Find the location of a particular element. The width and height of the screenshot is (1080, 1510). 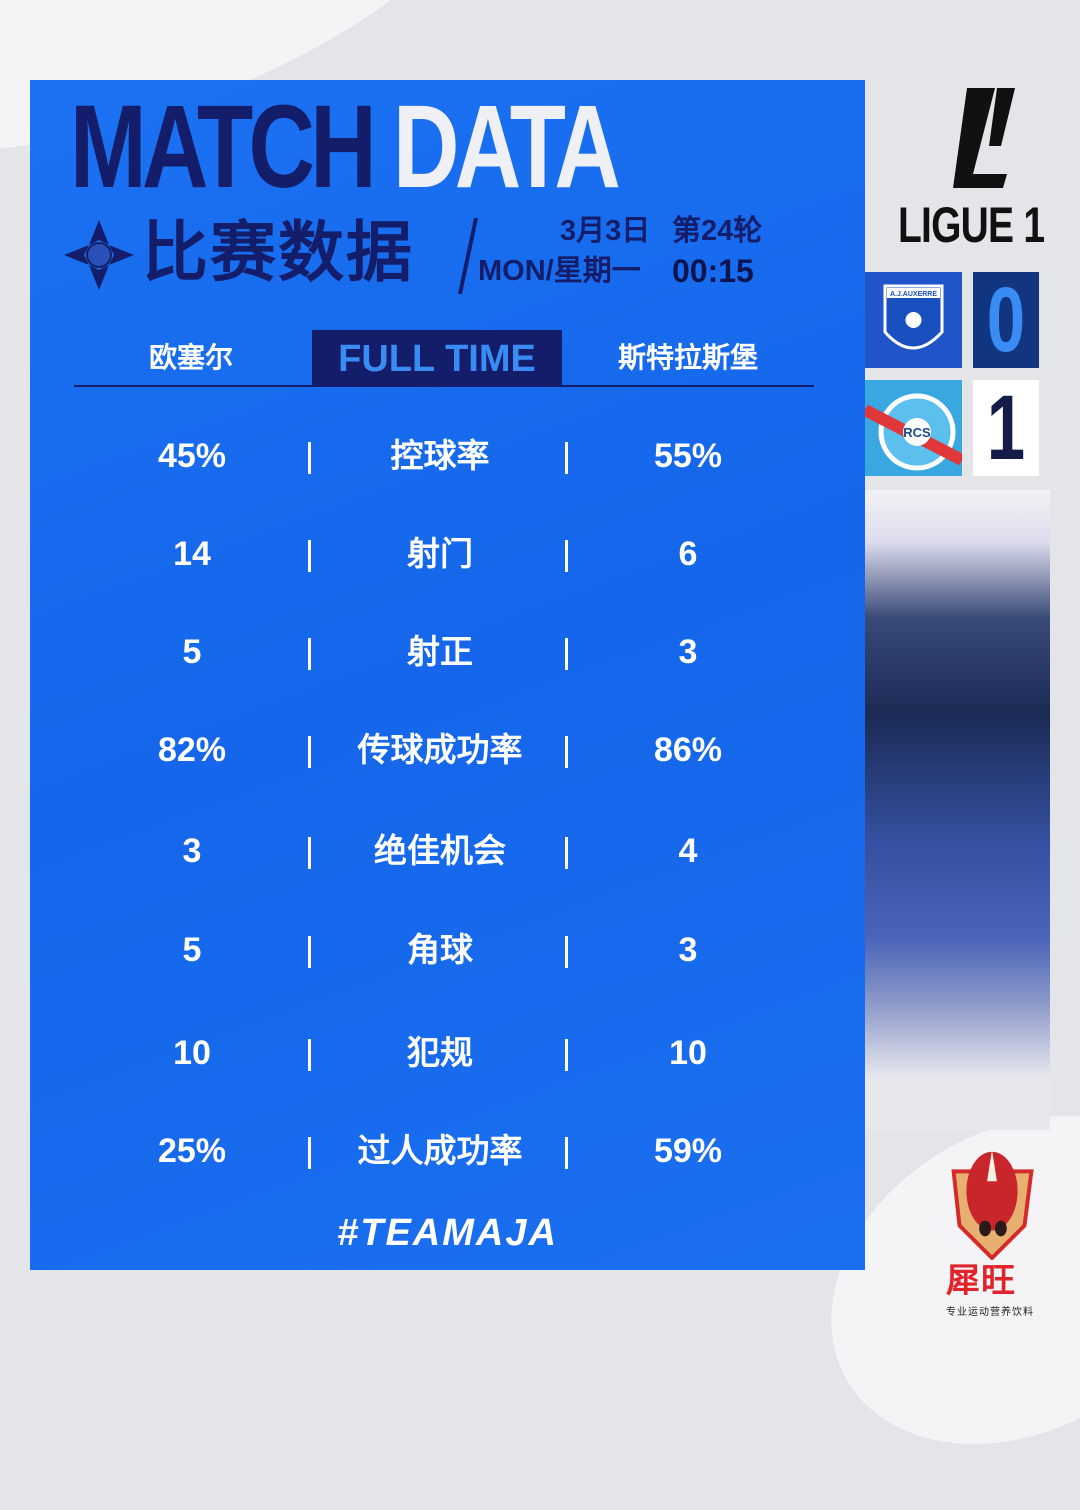

away-stat-value: 10 is located at coordinates (688, 1053).